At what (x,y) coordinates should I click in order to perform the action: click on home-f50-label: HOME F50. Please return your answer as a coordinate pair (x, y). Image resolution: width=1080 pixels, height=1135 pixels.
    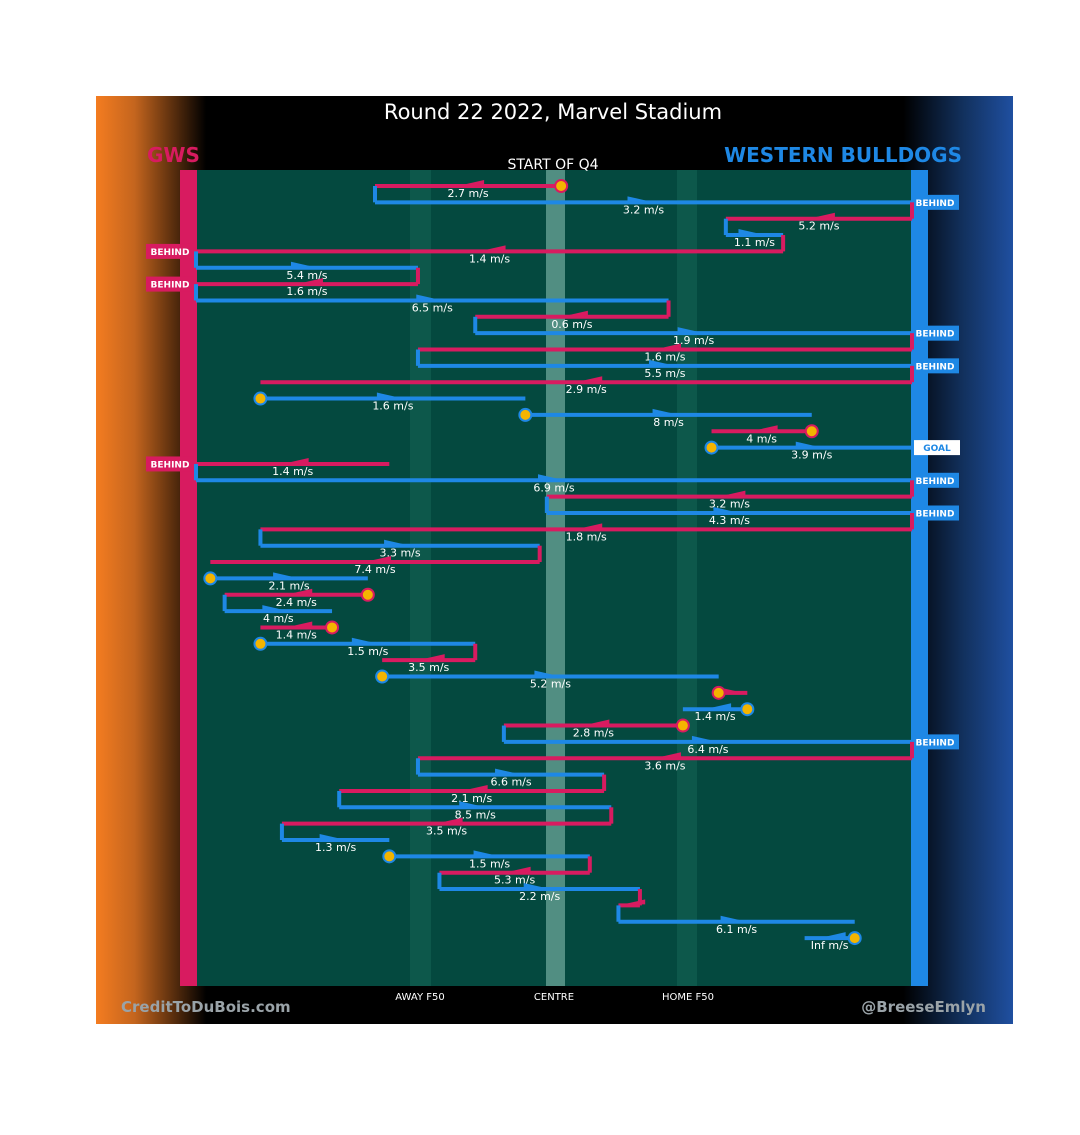
    Looking at the image, I should click on (688, 997).